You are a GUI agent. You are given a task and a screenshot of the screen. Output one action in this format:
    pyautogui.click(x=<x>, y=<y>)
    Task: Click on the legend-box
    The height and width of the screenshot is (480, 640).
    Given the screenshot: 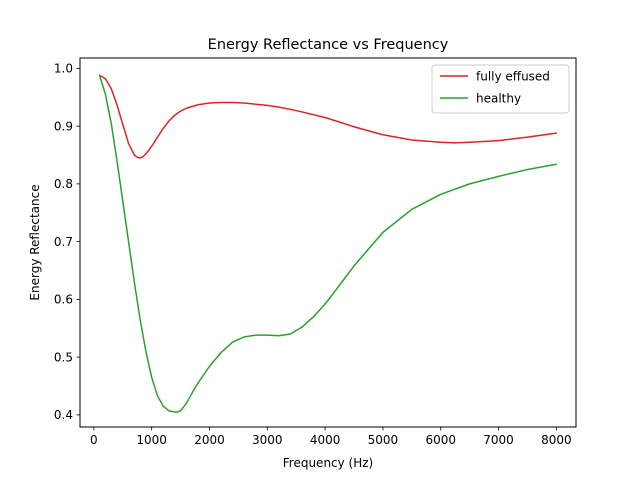 What is the action you would take?
    pyautogui.click(x=500, y=89)
    